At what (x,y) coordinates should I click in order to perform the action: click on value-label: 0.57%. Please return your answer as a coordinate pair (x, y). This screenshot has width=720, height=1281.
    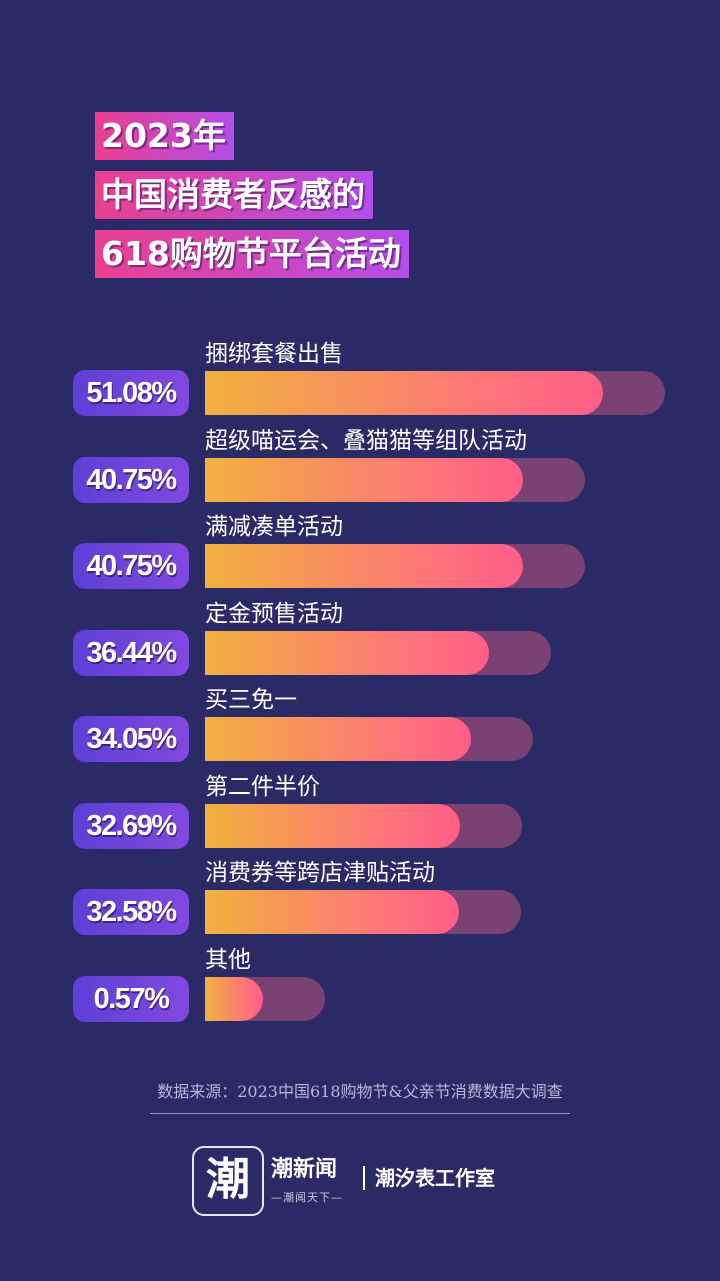
    Looking at the image, I should click on (131, 999).